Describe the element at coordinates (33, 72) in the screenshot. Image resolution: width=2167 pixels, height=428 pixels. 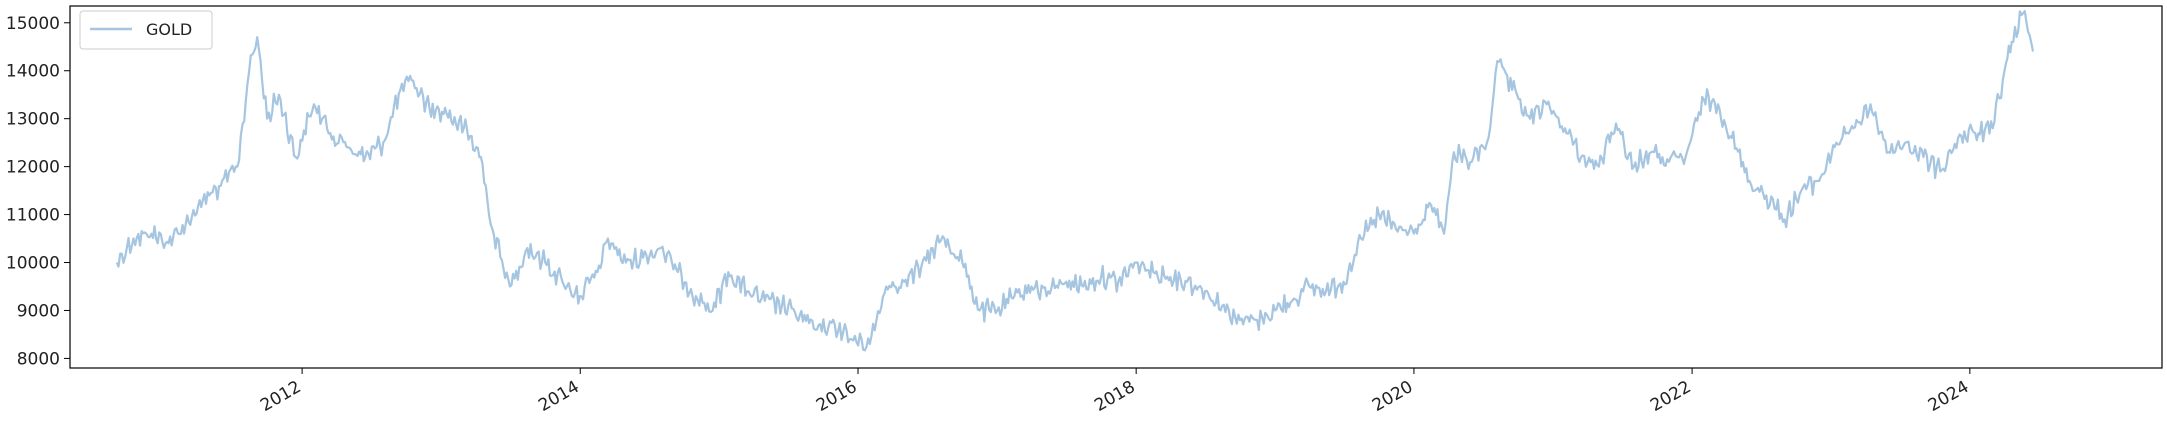
I see `y-tick-label: 14000` at that location.